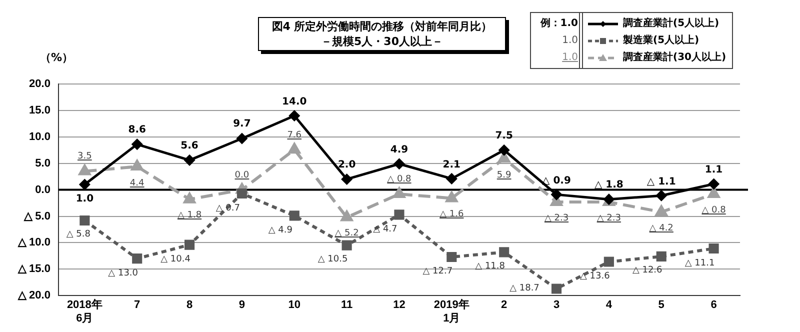 The image size is (800, 332). Describe the element at coordinates (661, 229) in the screenshot. I see `annotation: △ 4.2` at that location.